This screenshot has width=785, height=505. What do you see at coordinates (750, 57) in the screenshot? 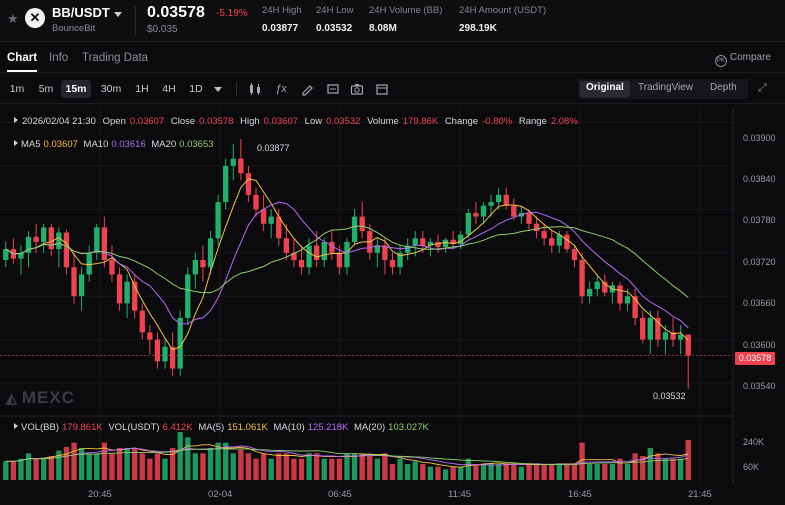
I see `compare-label: Compare` at bounding box center [750, 57].